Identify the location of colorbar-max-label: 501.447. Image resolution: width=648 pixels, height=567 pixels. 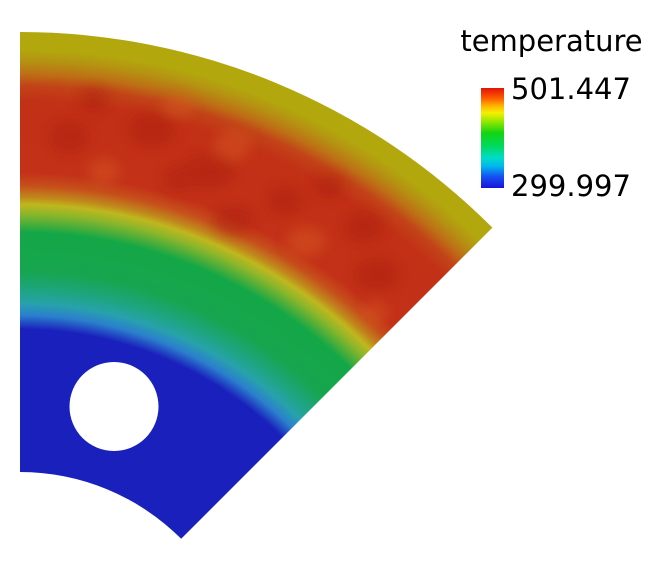
(571, 89).